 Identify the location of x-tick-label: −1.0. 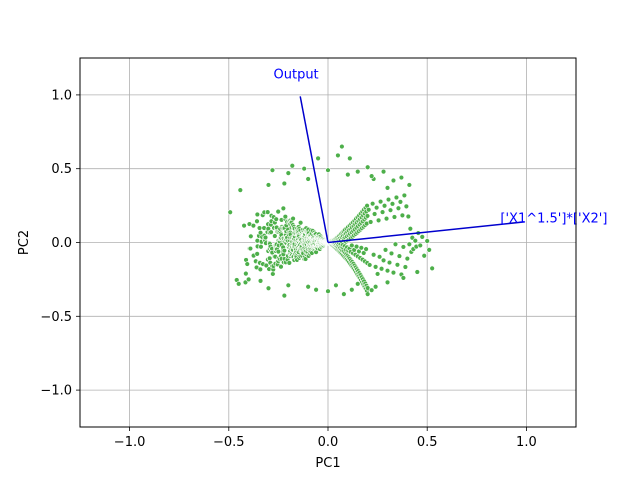
(130, 442).